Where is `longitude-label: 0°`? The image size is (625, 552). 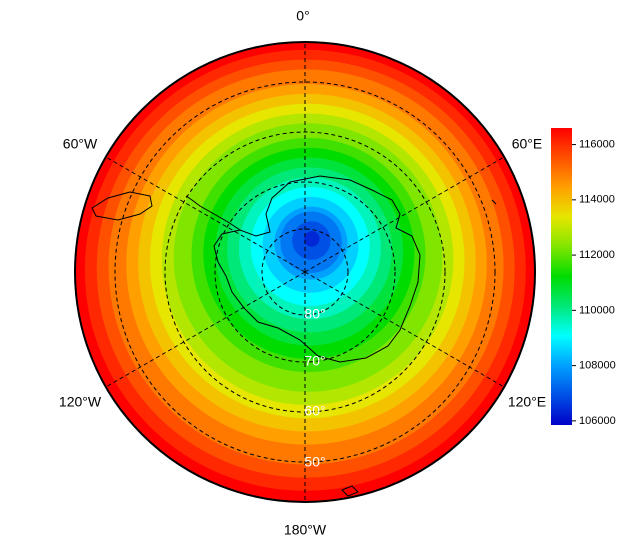 longitude-label: 0° is located at coordinates (302, 16).